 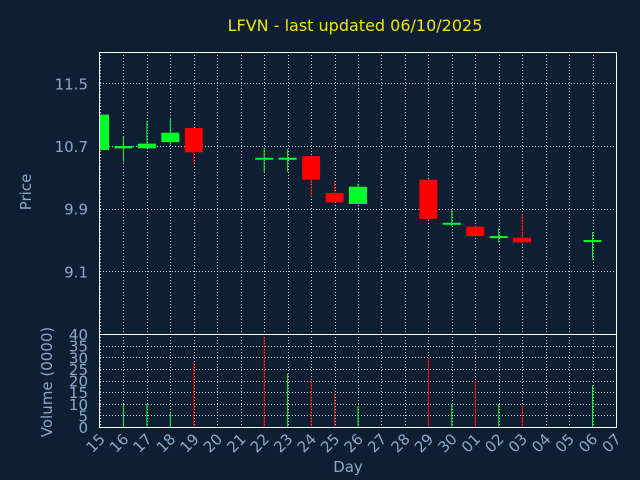 I want to click on x-tick-label: 28, so click(x=401, y=443).